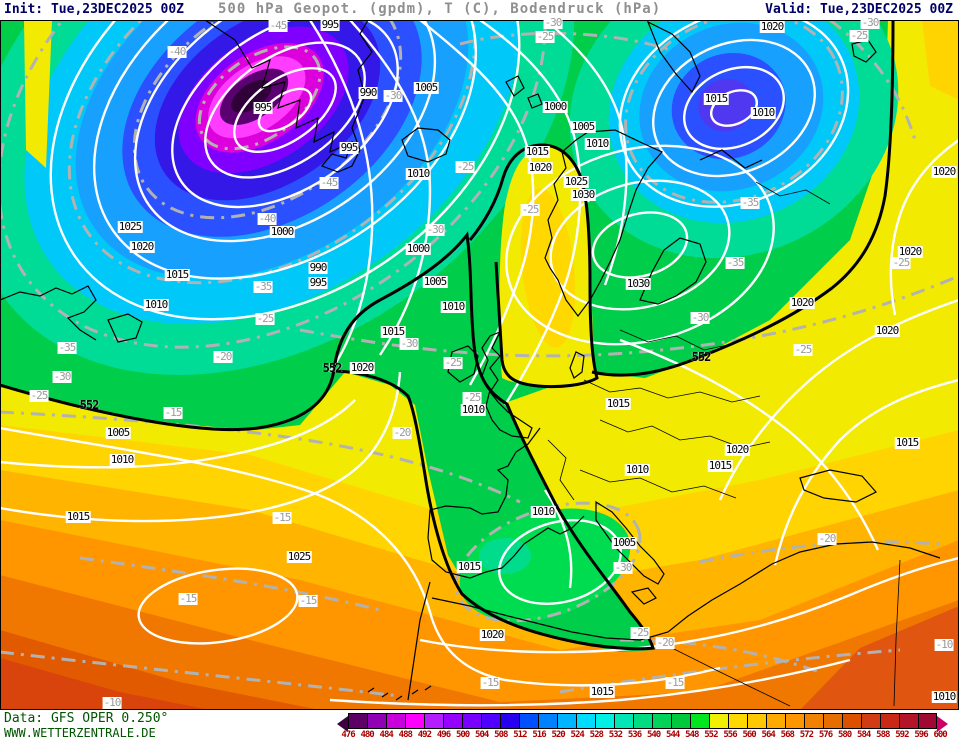 Image resolution: width=959 pixels, height=741 pixels. What do you see at coordinates (462, 735) in the screenshot?
I see `colorbar-tick: 500` at bounding box center [462, 735].